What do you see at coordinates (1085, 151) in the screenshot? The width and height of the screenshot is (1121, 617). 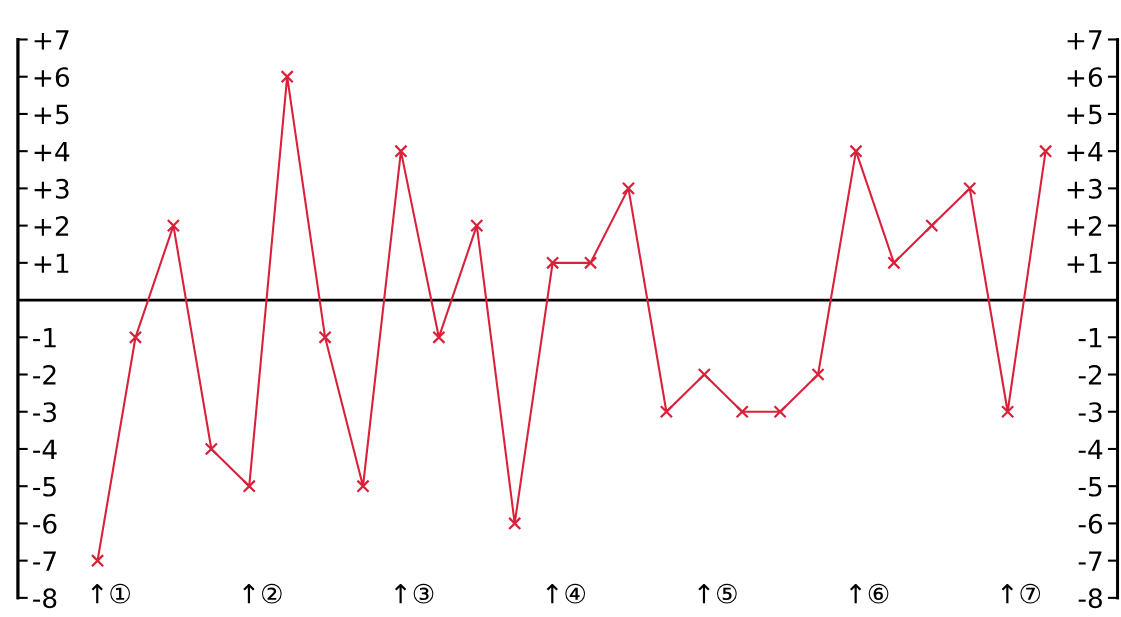 I see `y2-tick-label: +4` at bounding box center [1085, 151].